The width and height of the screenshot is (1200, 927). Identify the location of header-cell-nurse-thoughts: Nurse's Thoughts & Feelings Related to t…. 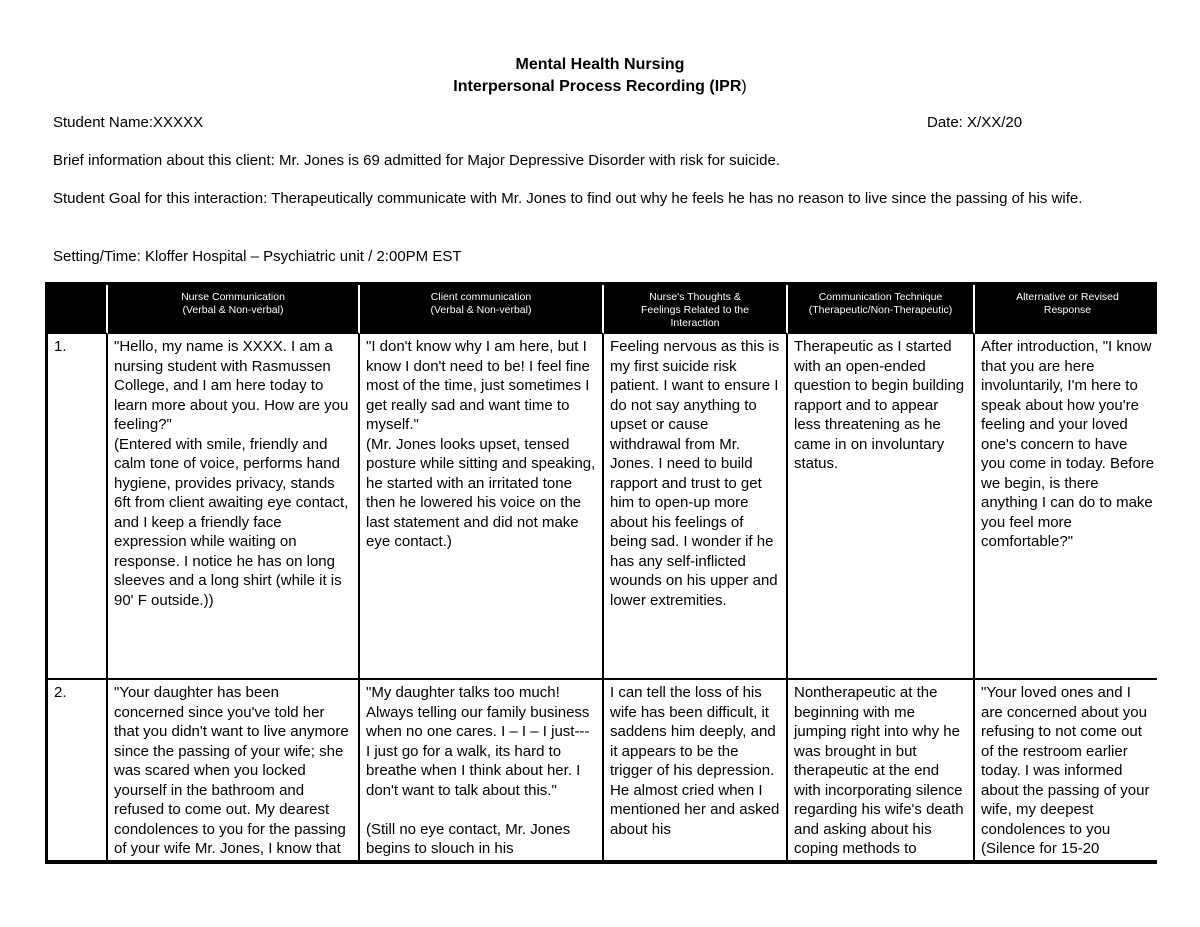
(696, 309).